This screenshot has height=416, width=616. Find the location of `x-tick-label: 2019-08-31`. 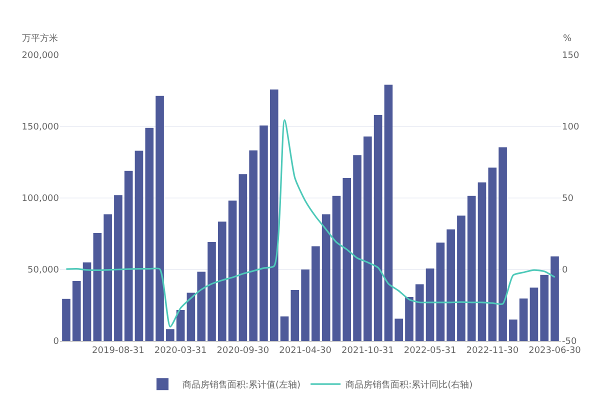

x-tick-label: 2019-08-31 is located at coordinates (118, 351).